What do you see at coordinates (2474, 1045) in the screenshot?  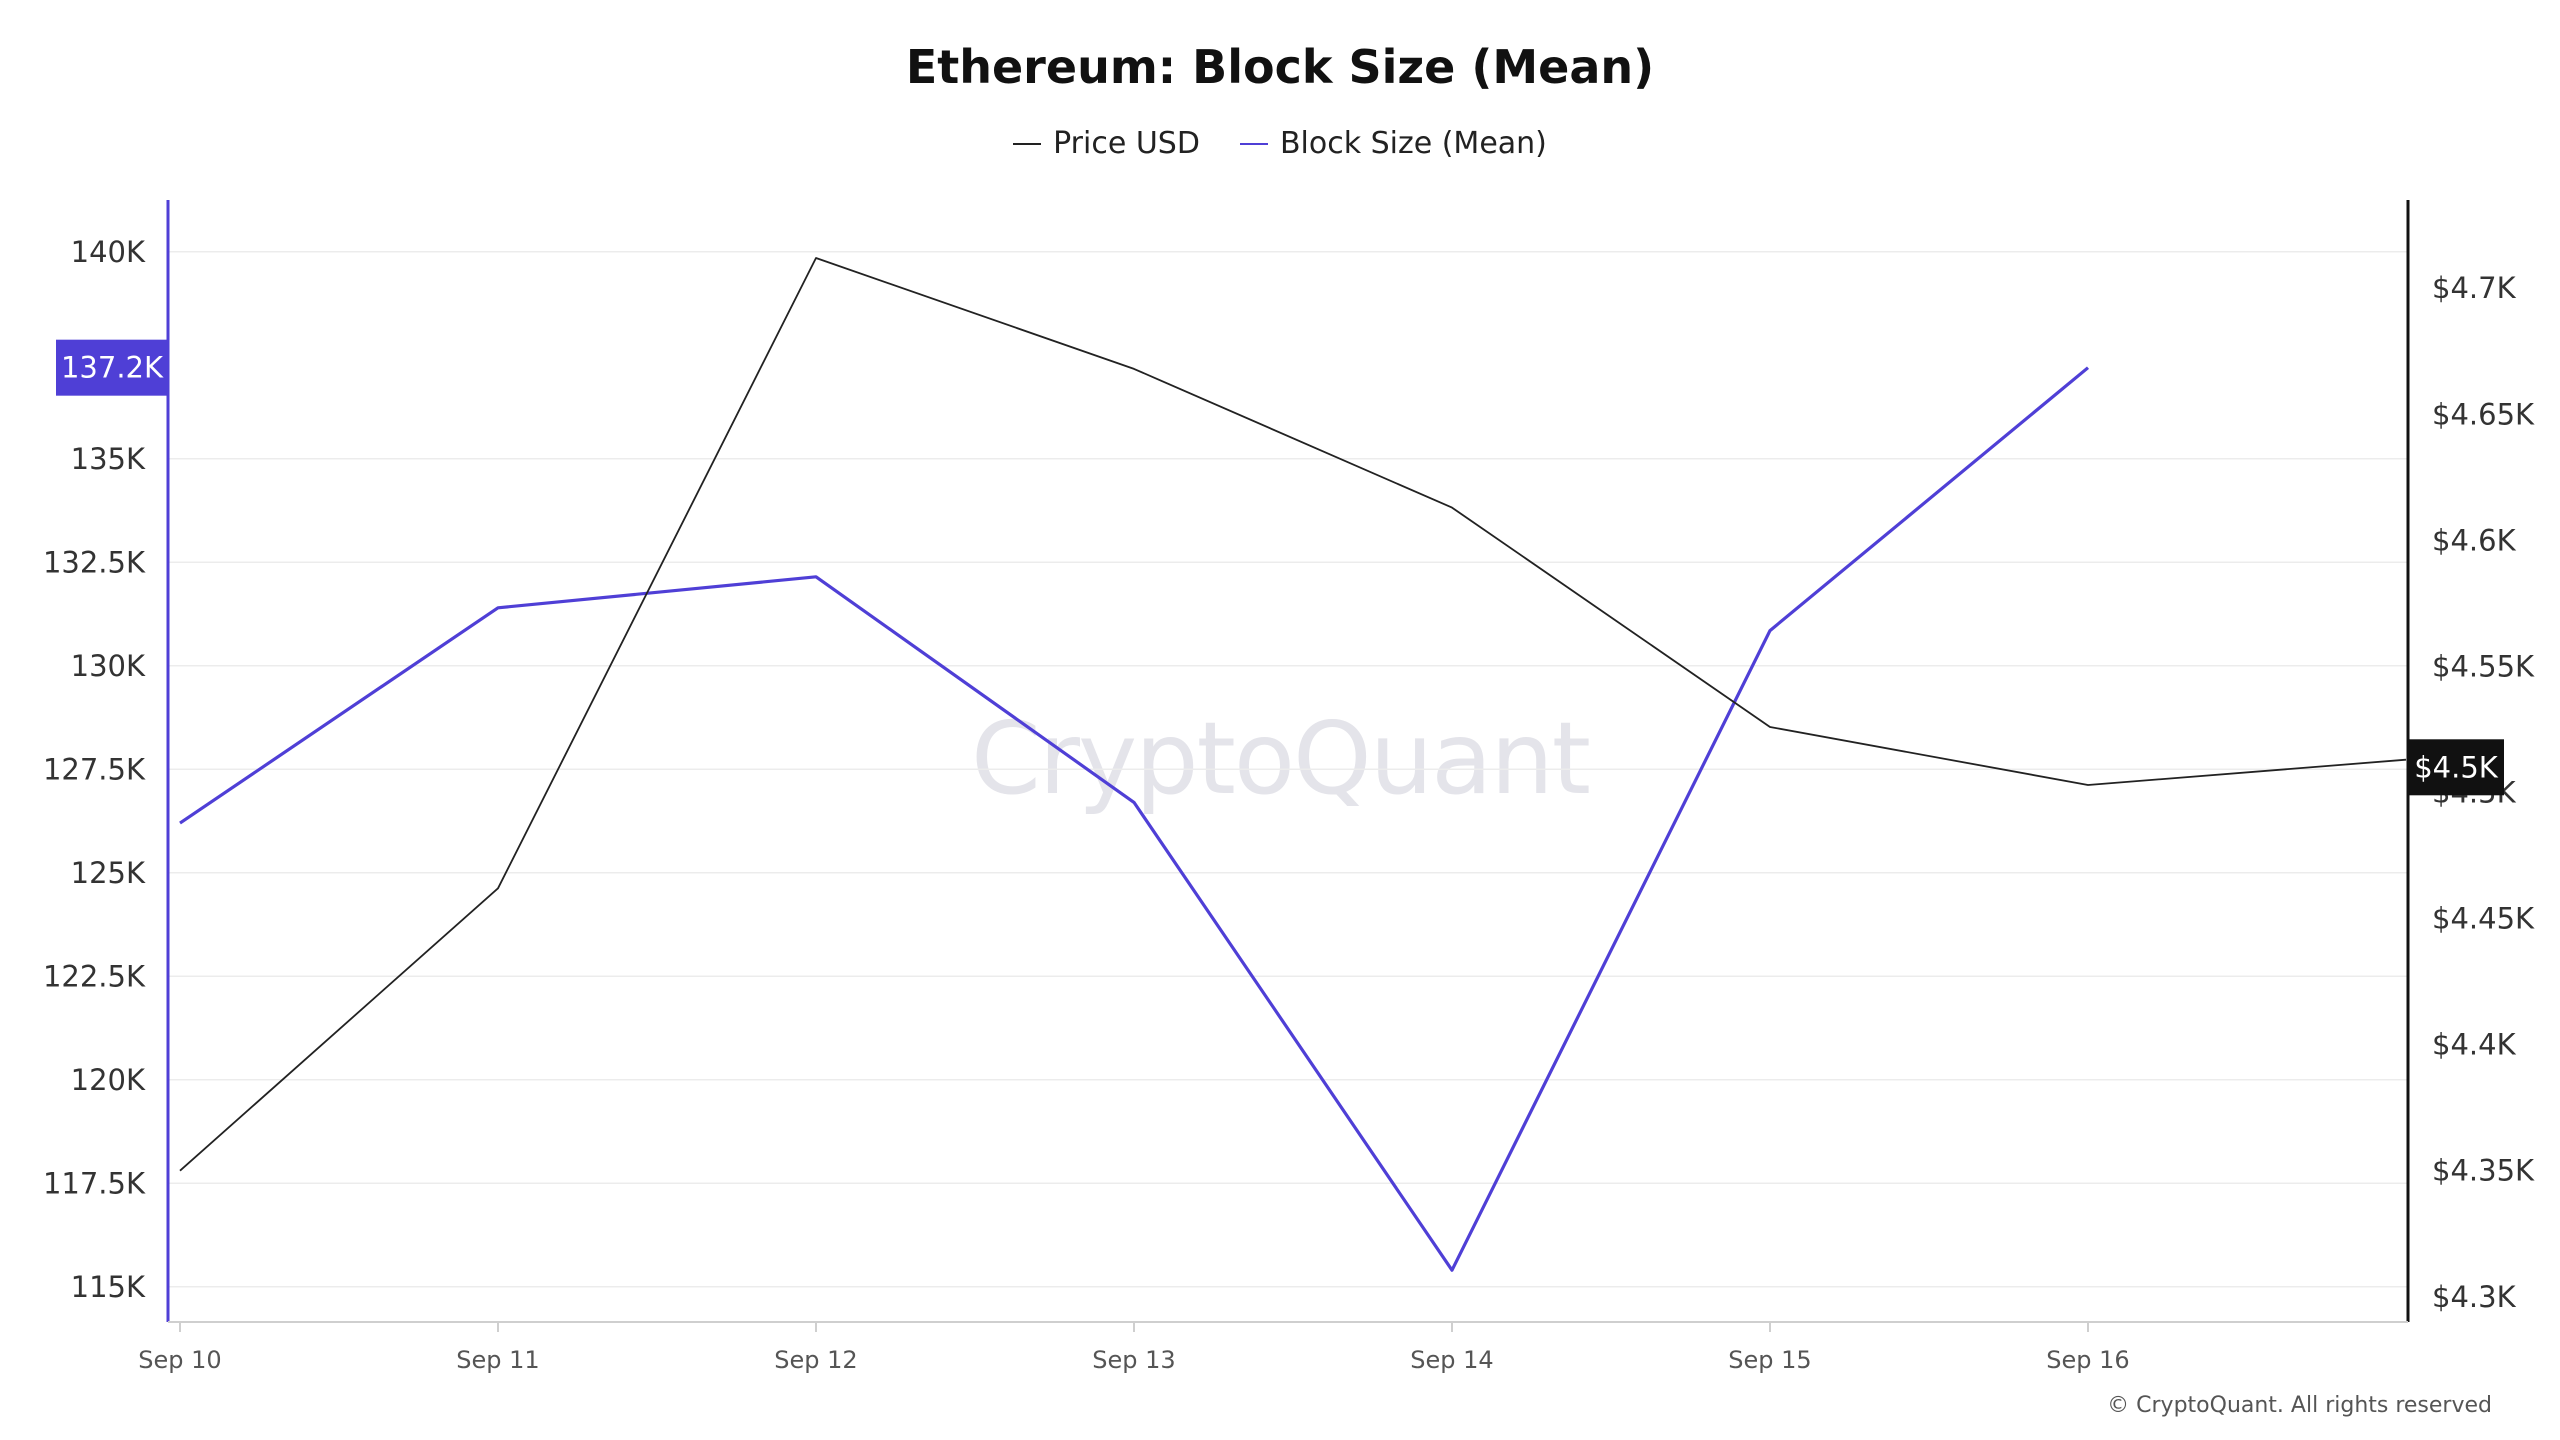 I see `right-tick-label: $4.4K` at bounding box center [2474, 1045].